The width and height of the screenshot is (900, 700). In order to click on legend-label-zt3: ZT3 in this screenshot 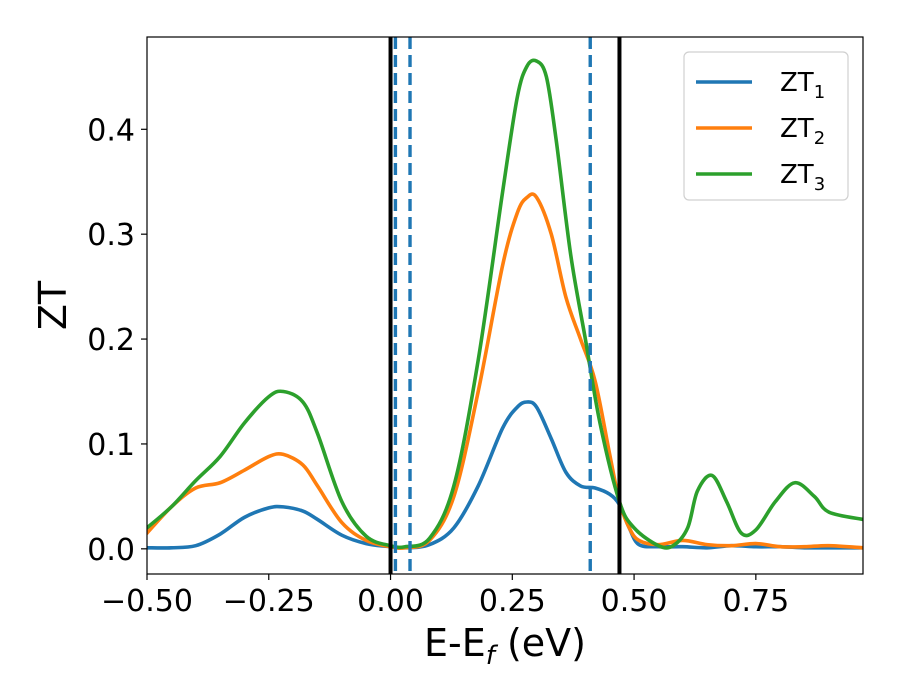, I will do `click(802, 177)`.